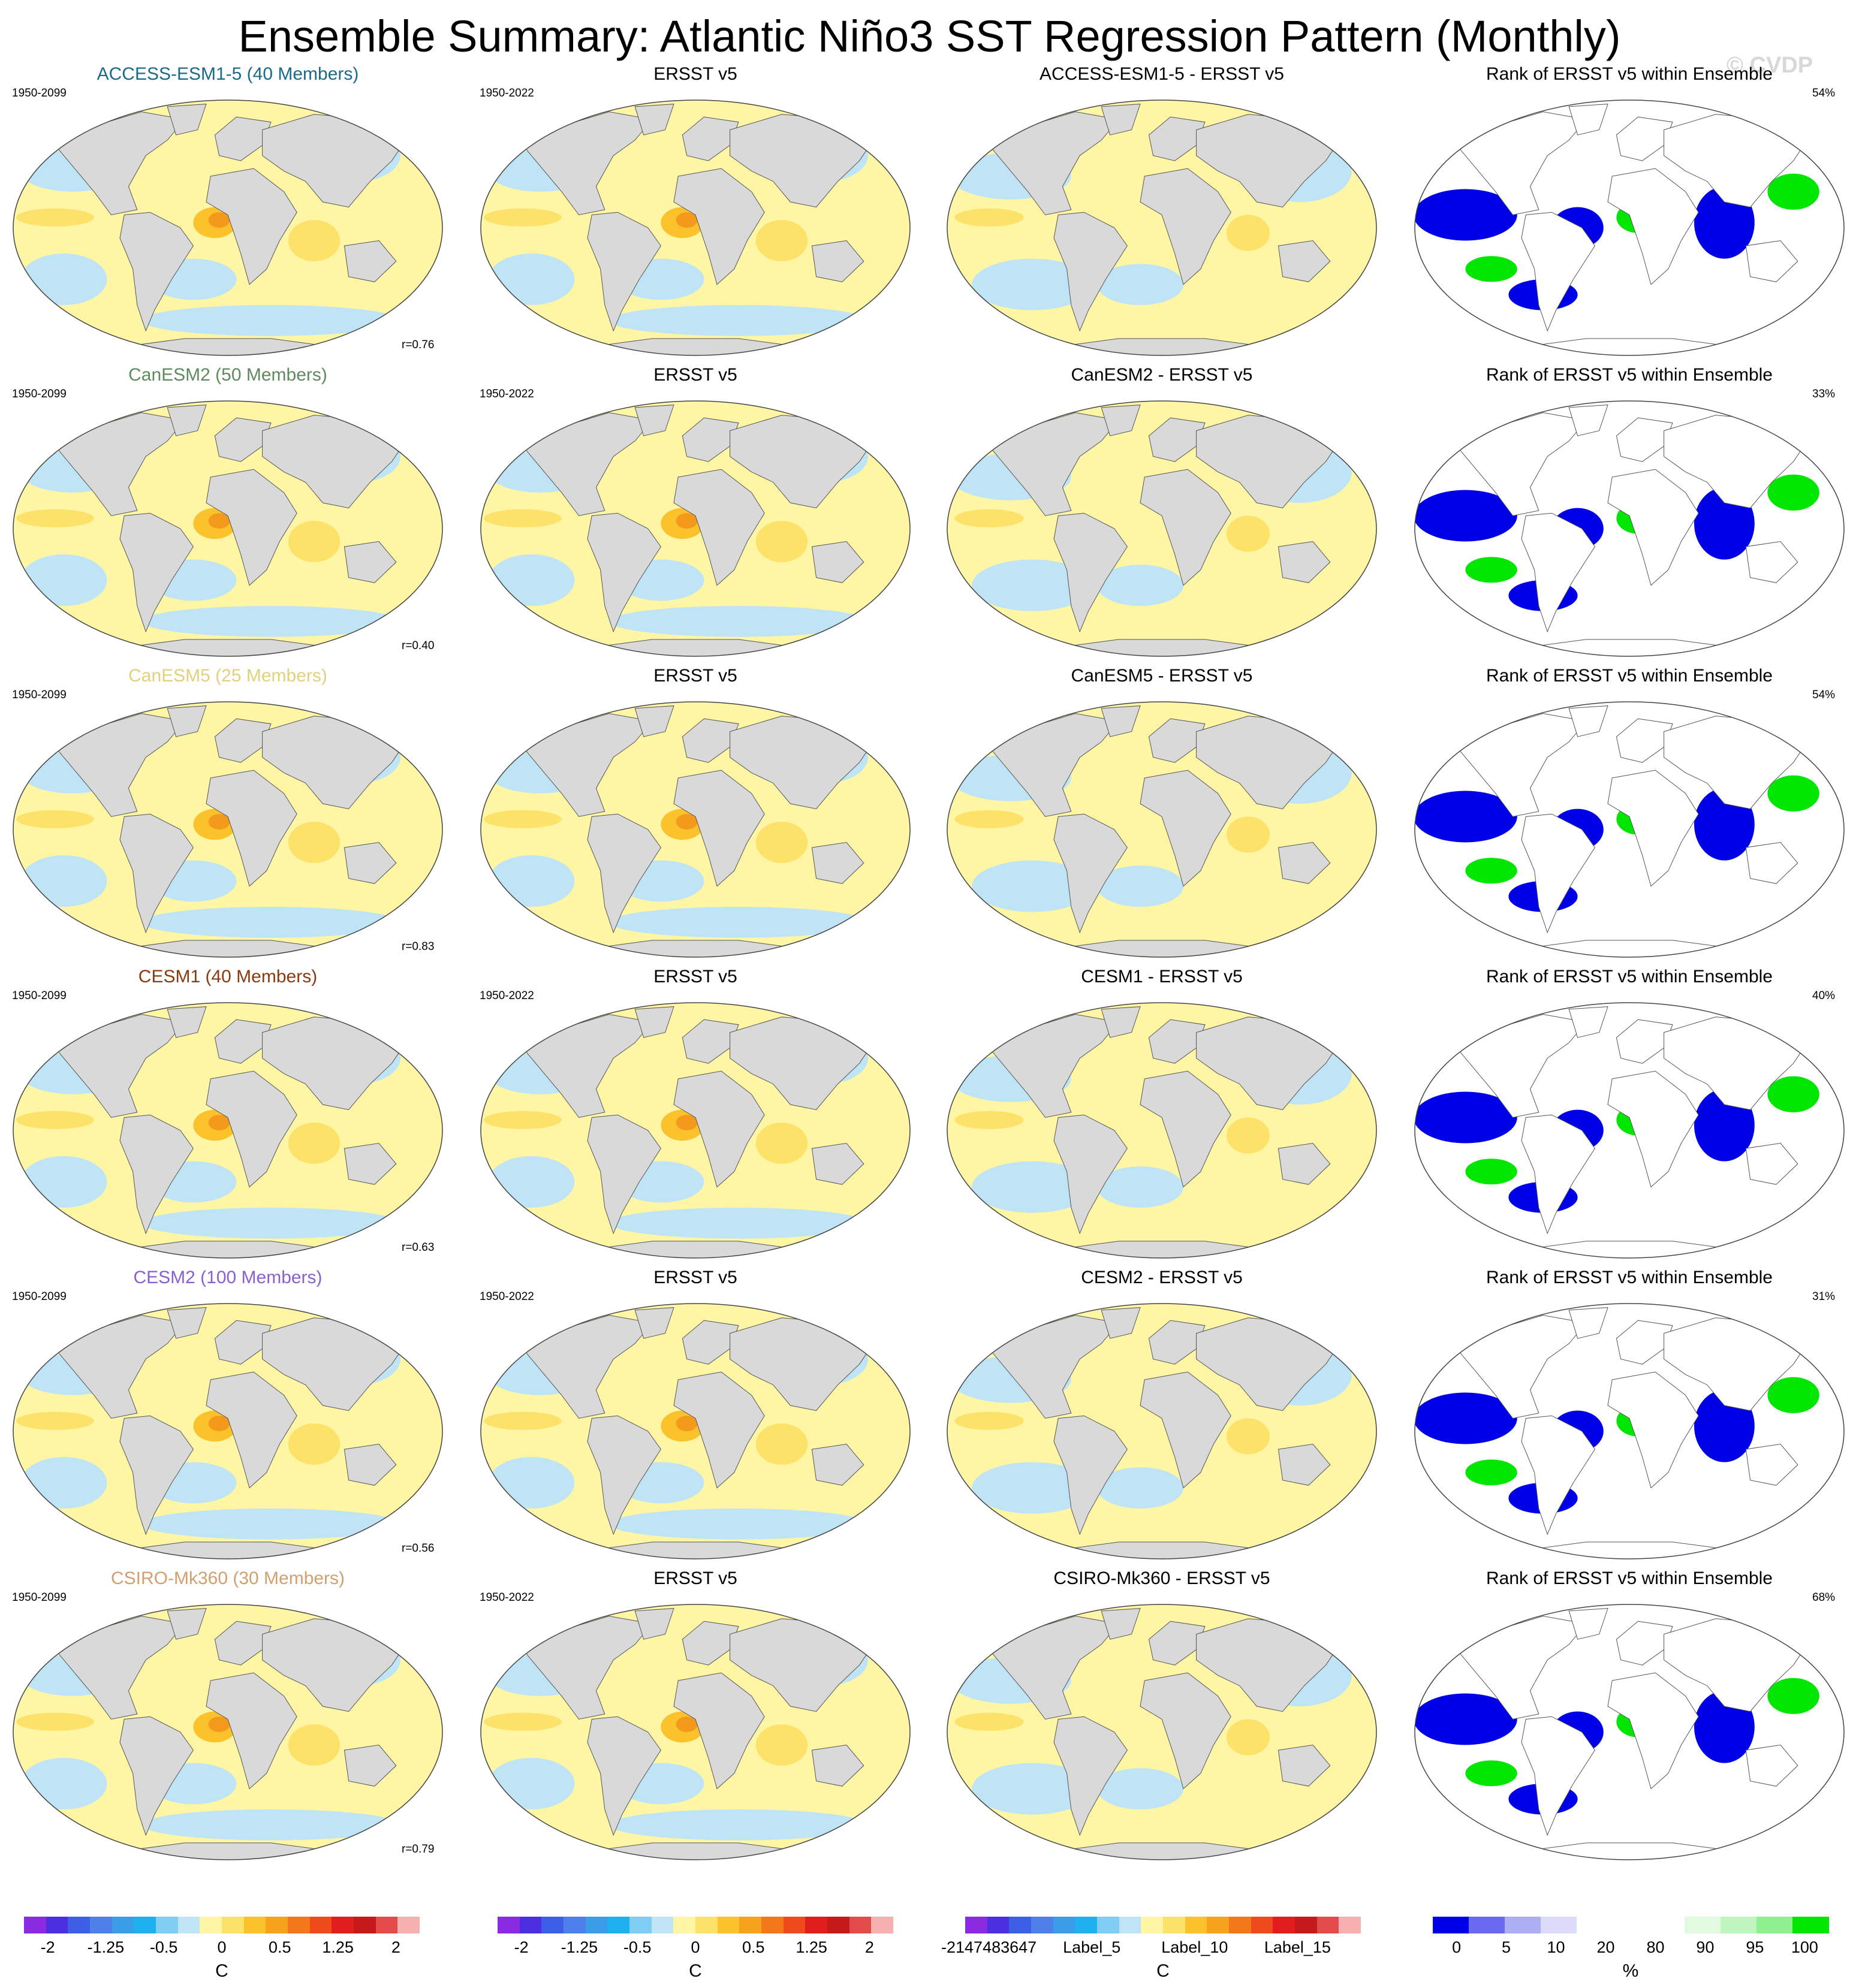 The height and width of the screenshot is (1988, 1859). Describe the element at coordinates (695, 1278) in the screenshot. I see `obs-panel-title: ERSST v5` at that location.